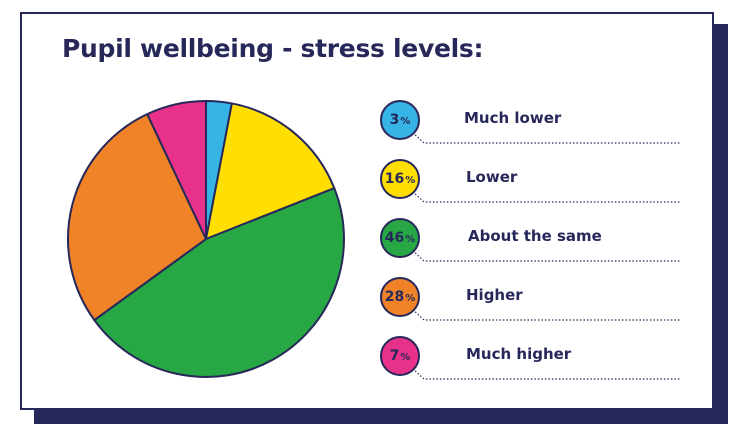  What do you see at coordinates (492, 177) in the screenshot?
I see `legend-label: Lower` at bounding box center [492, 177].